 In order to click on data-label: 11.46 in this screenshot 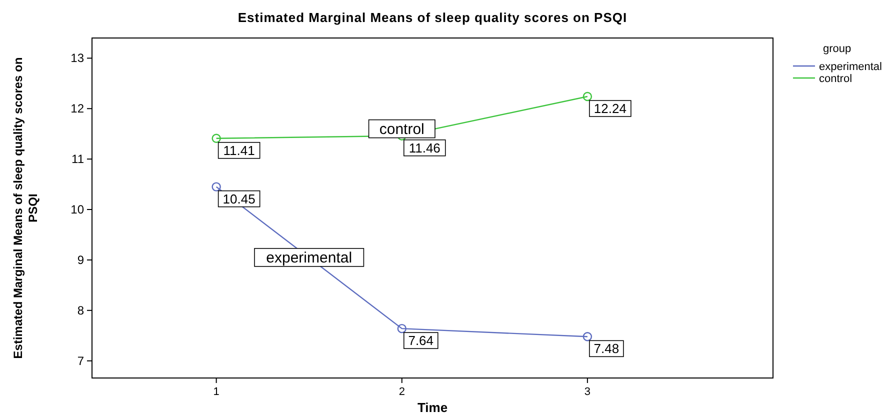, I will do `click(424, 148)`.